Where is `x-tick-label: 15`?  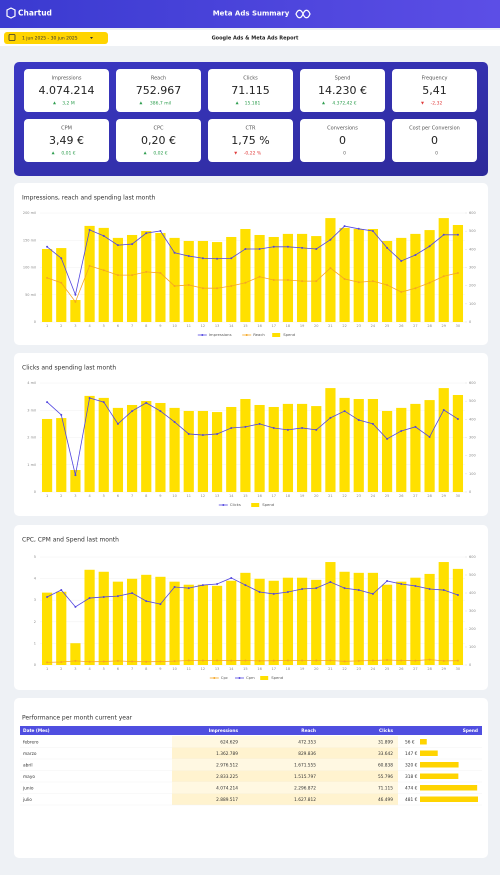 x-tick-label: 15 is located at coordinates (245, 326).